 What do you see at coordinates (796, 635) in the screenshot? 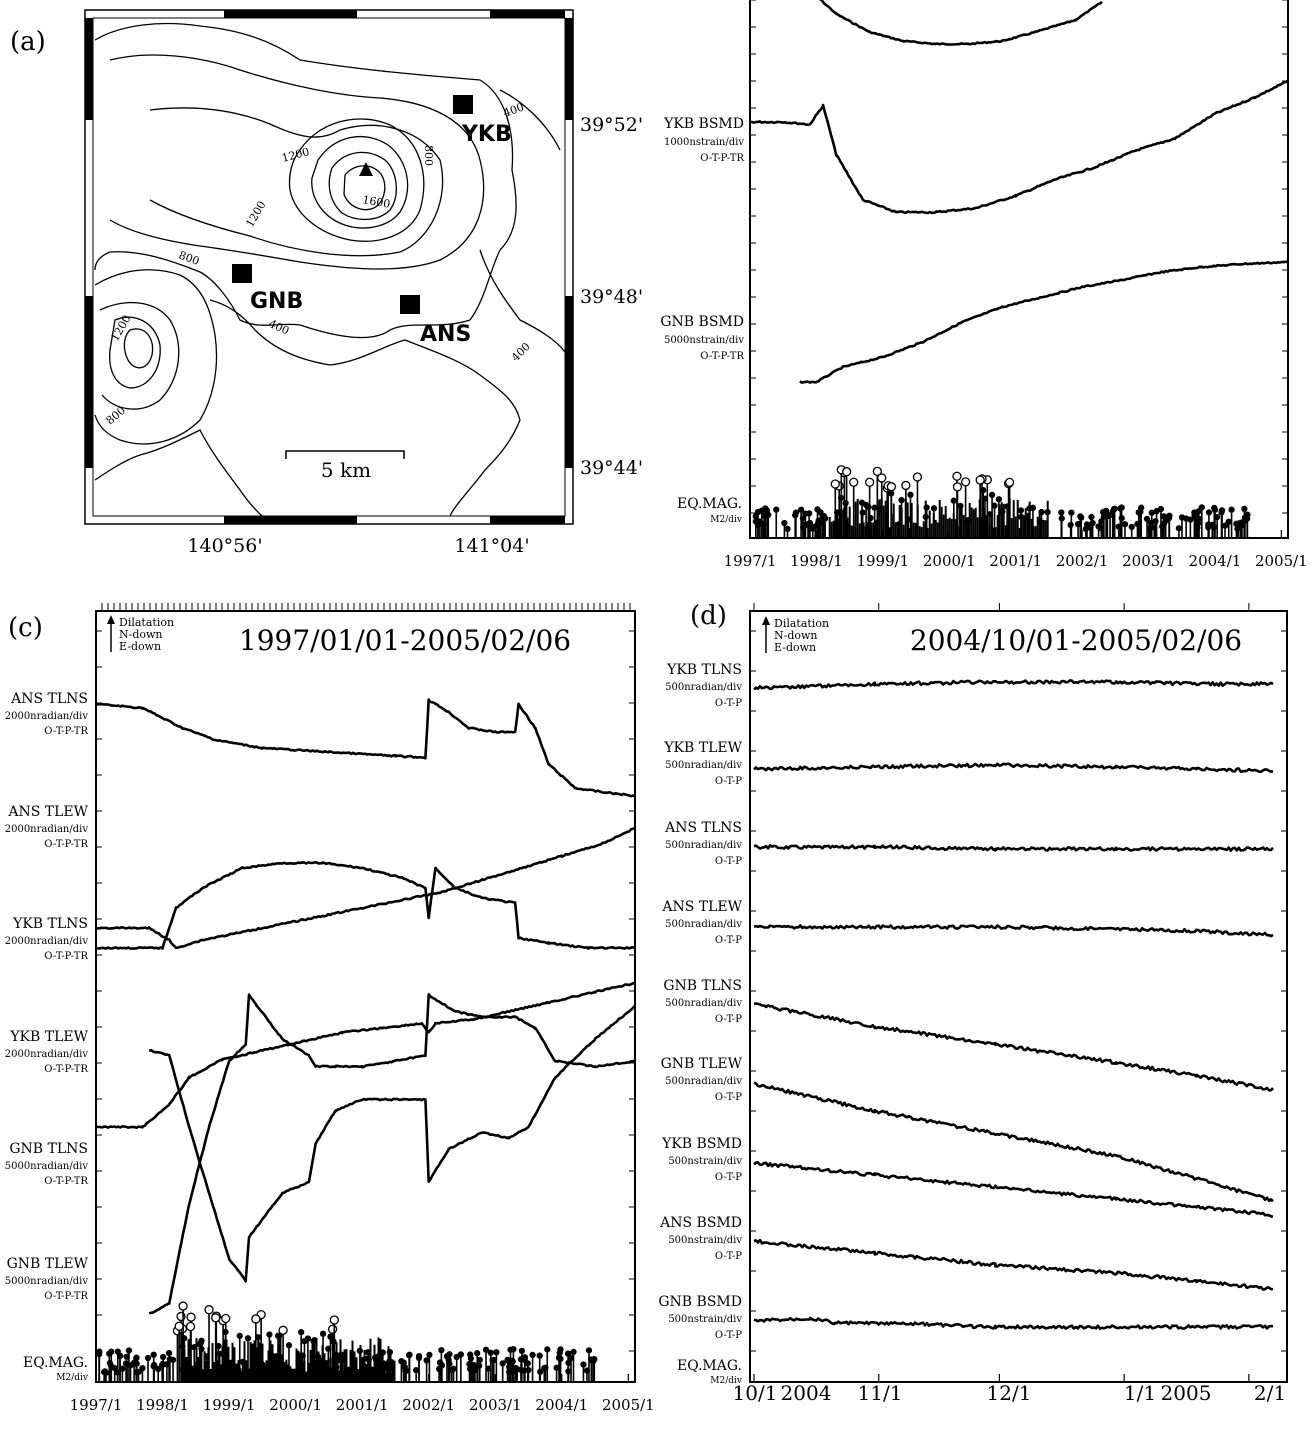
I see `legend-item: N-down` at bounding box center [796, 635].